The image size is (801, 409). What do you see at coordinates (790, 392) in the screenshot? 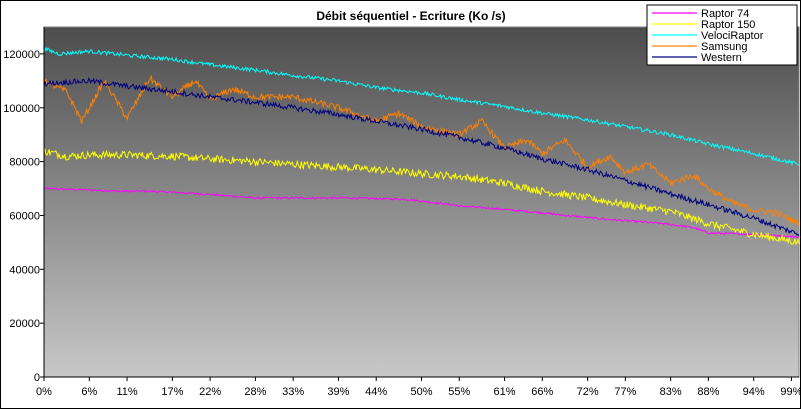
I see `x-tick-label: 99%` at bounding box center [790, 392].